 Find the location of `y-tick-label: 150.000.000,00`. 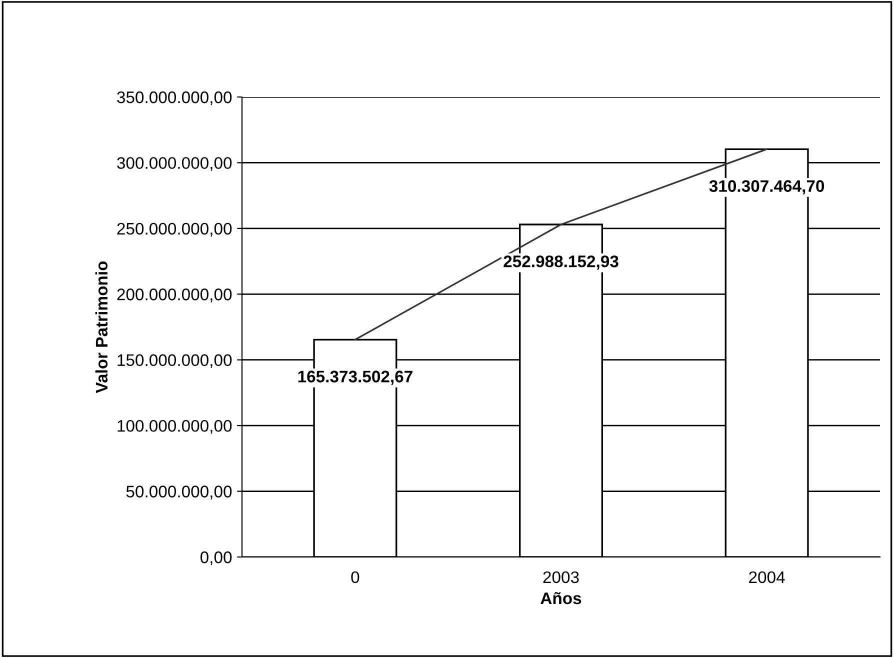

y-tick-label: 150.000.000,00 is located at coordinates (175, 361).